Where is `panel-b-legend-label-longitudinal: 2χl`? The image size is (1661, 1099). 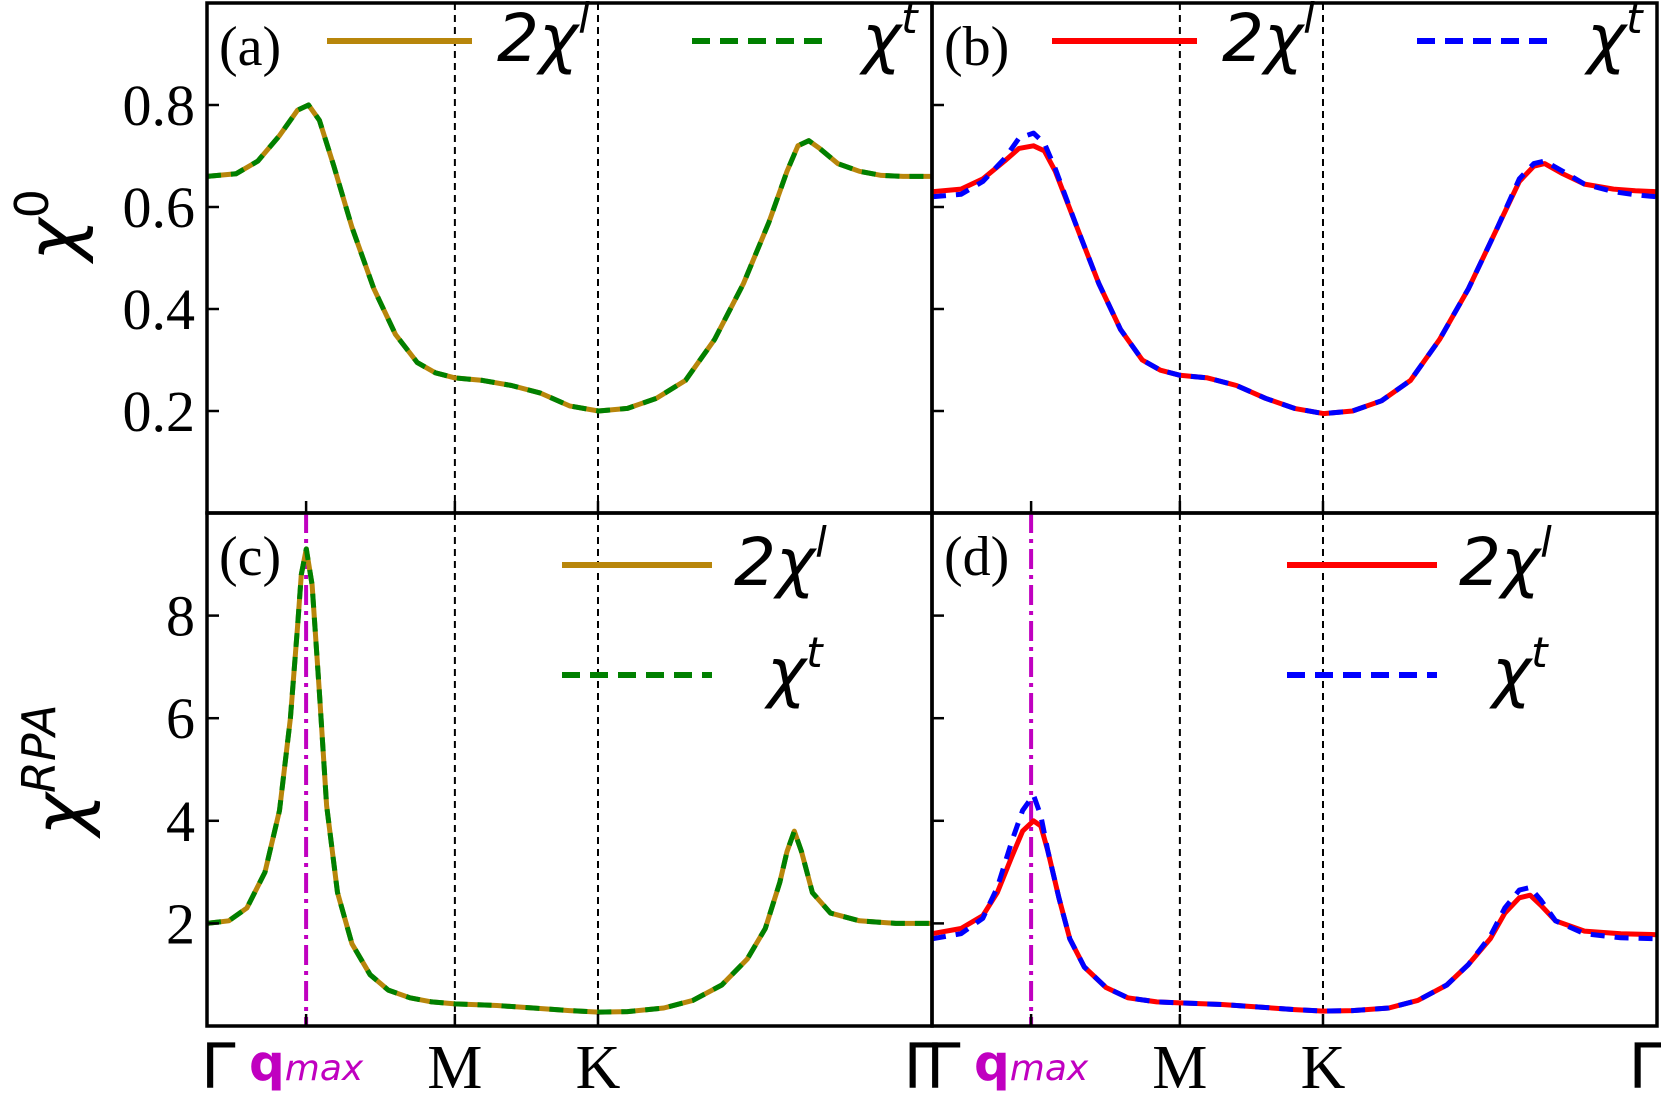
panel-b-legend-label-longitudinal: 2χl is located at coordinates (1268, 38).